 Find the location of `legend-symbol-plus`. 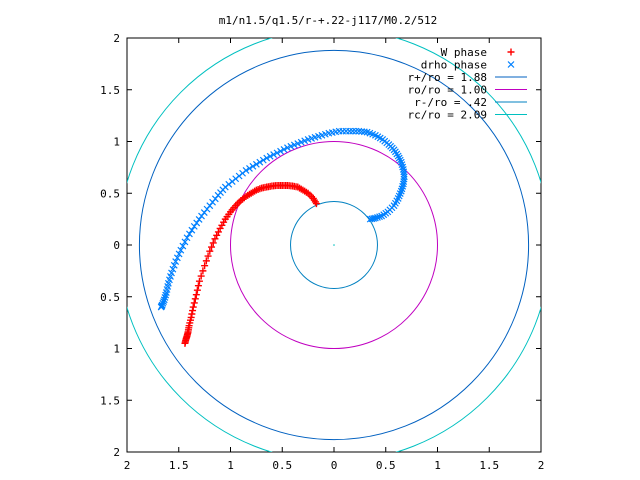

legend-symbol-plus is located at coordinates (511, 52).